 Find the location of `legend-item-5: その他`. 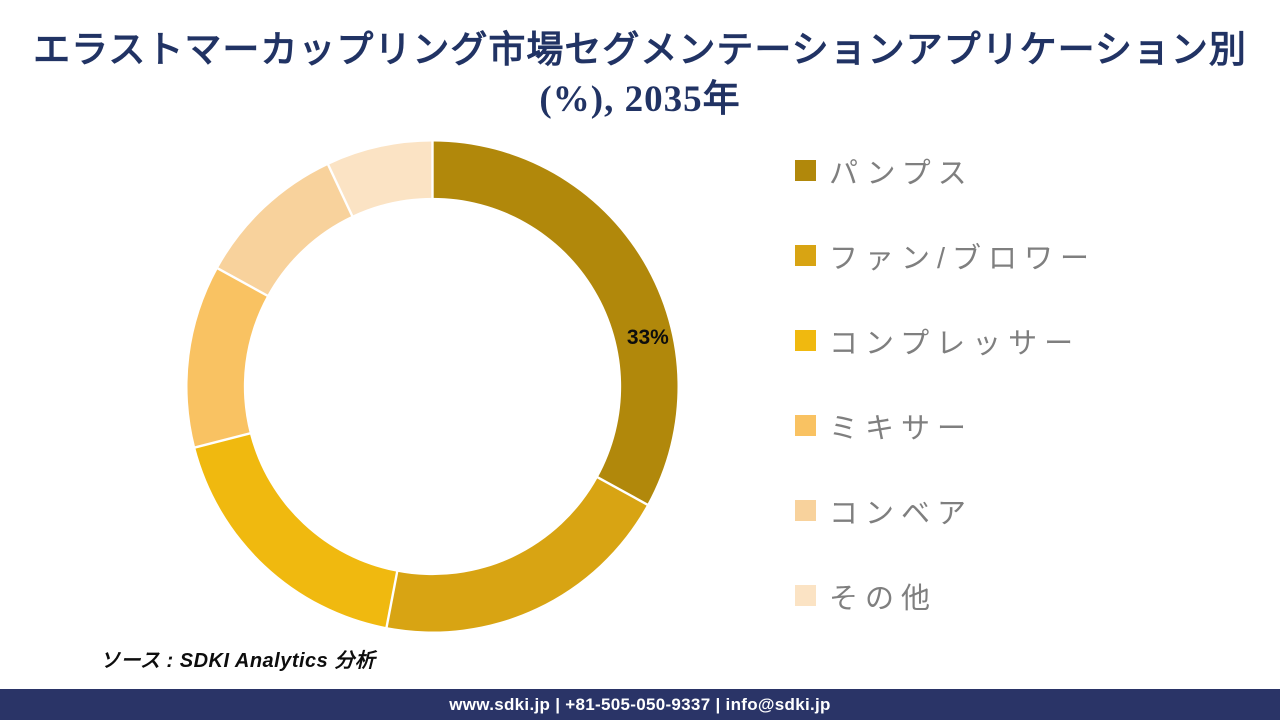

legend-item-5: その他 is located at coordinates (1025, 595).